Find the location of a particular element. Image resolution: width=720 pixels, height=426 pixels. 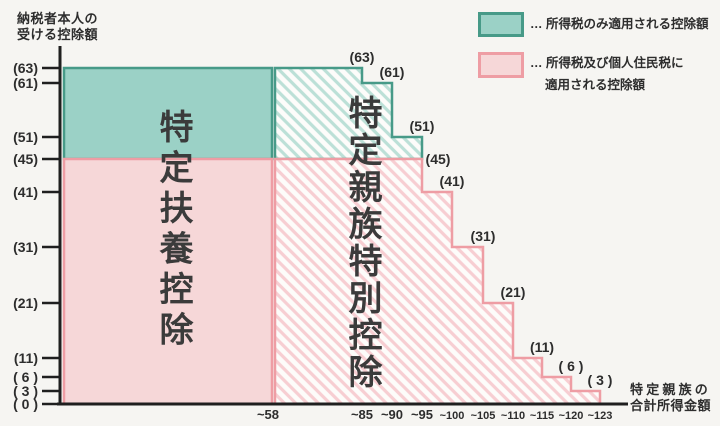

y-axis-title: 納税者本人の 受ける控除額 is located at coordinates (57, 26).